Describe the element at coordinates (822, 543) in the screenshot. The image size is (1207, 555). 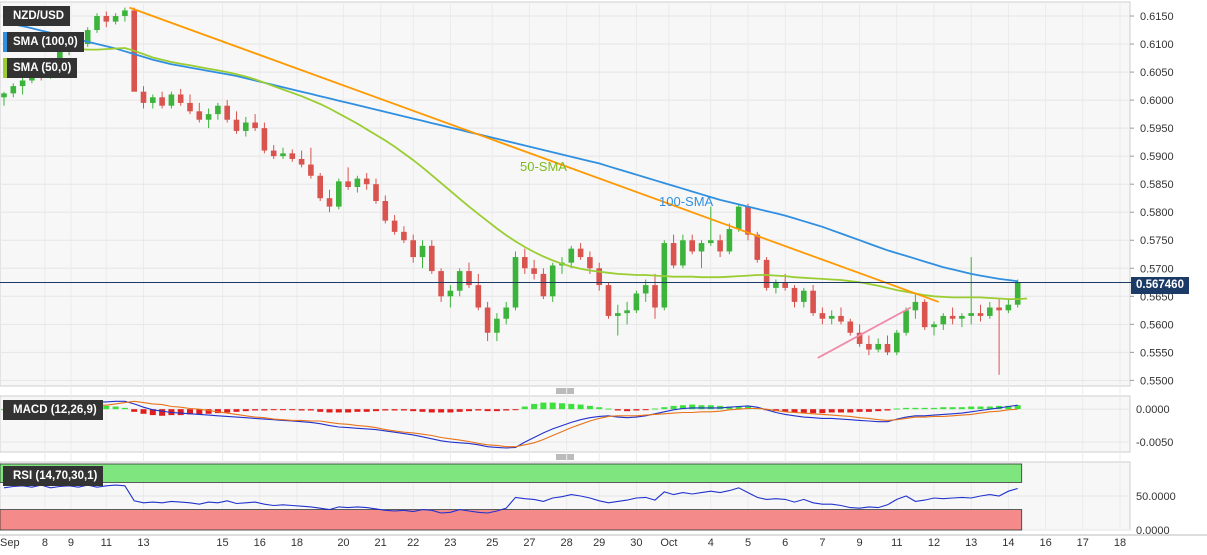
I see `x-tick-label: 7` at that location.